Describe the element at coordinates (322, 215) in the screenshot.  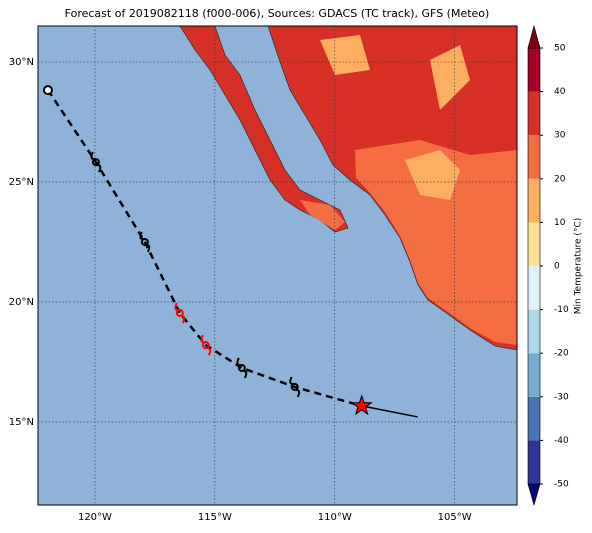
I see `baja-tip` at that location.